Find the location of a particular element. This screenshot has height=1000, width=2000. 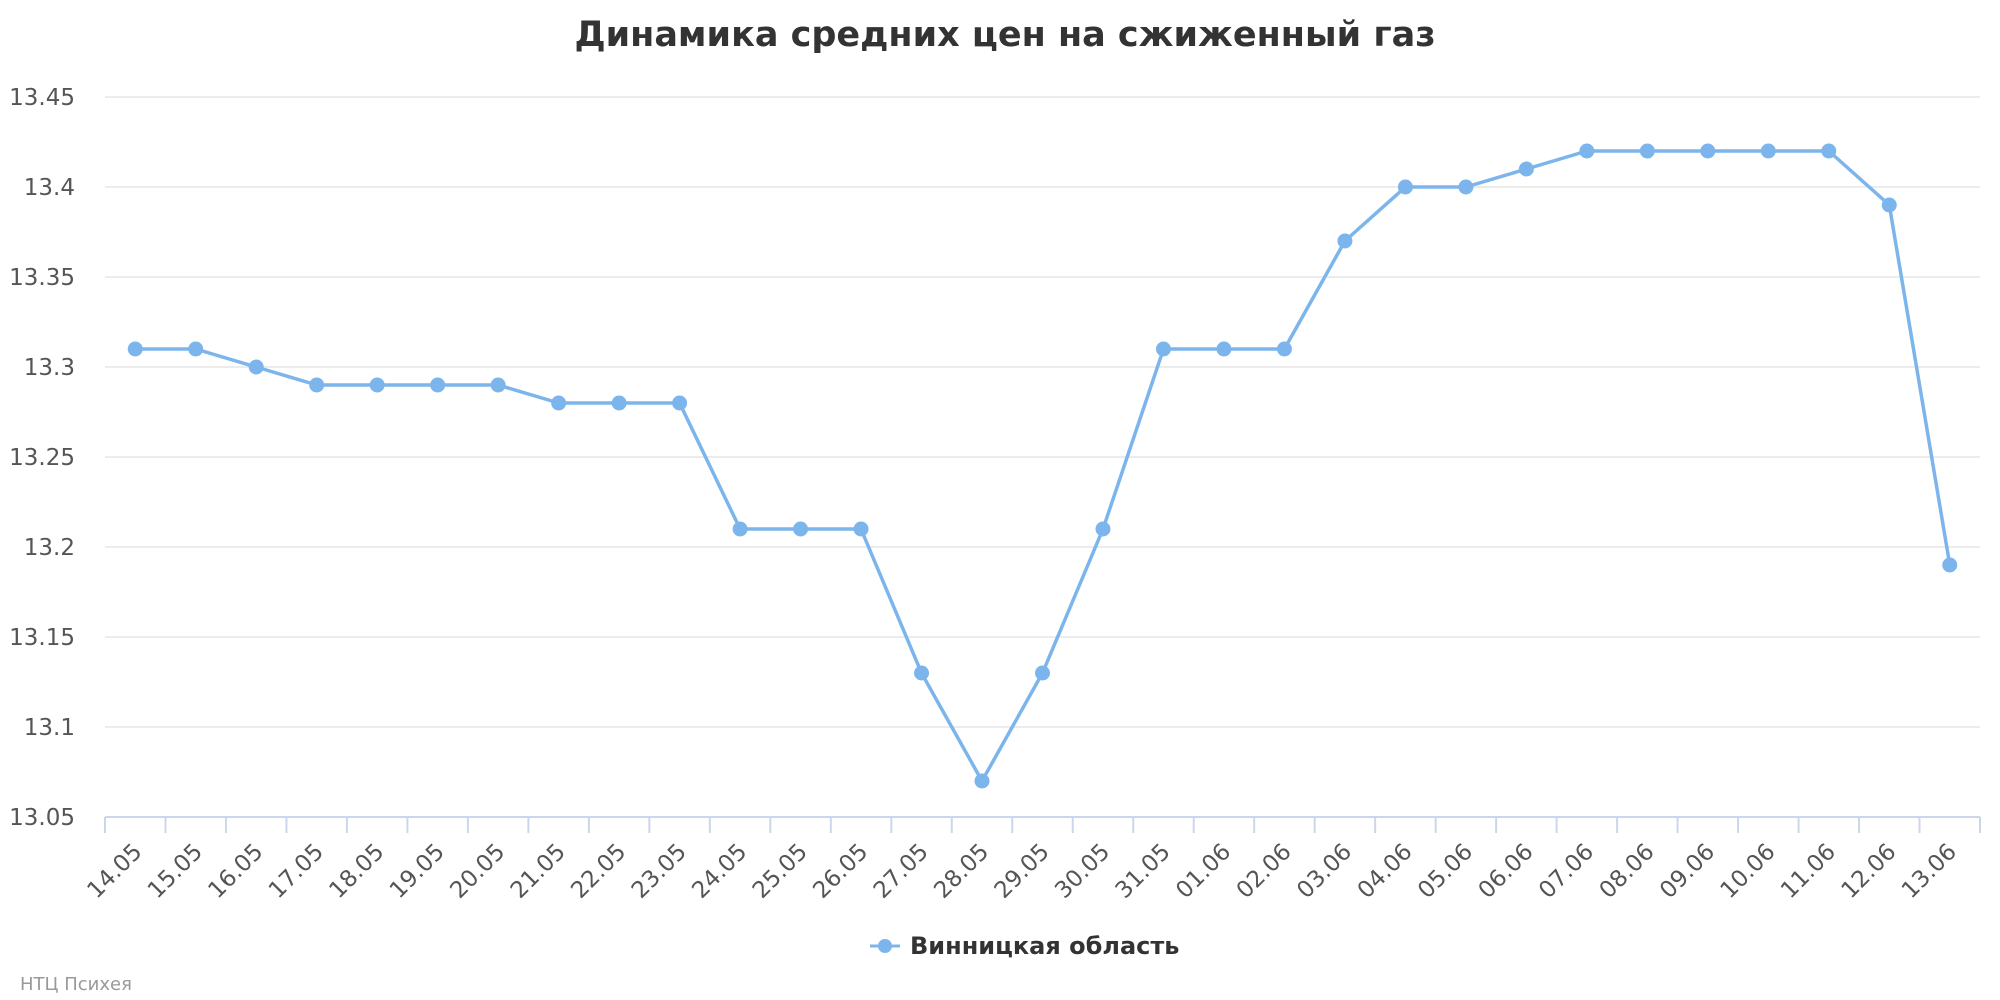

x-tick-label: 13.06 is located at coordinates (1929, 871).